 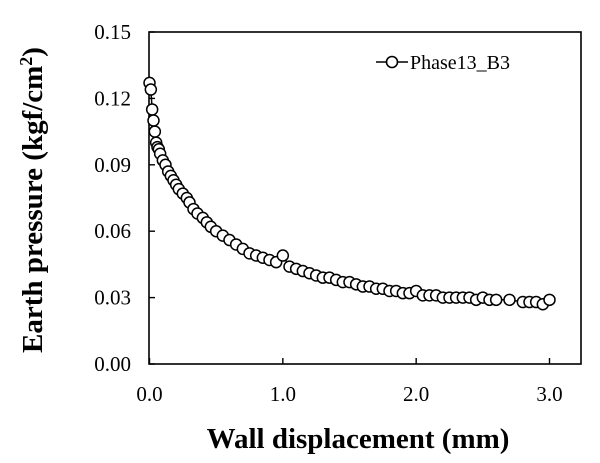 What do you see at coordinates (112, 298) in the screenshot?
I see `y-tick-label: 0.03` at bounding box center [112, 298].